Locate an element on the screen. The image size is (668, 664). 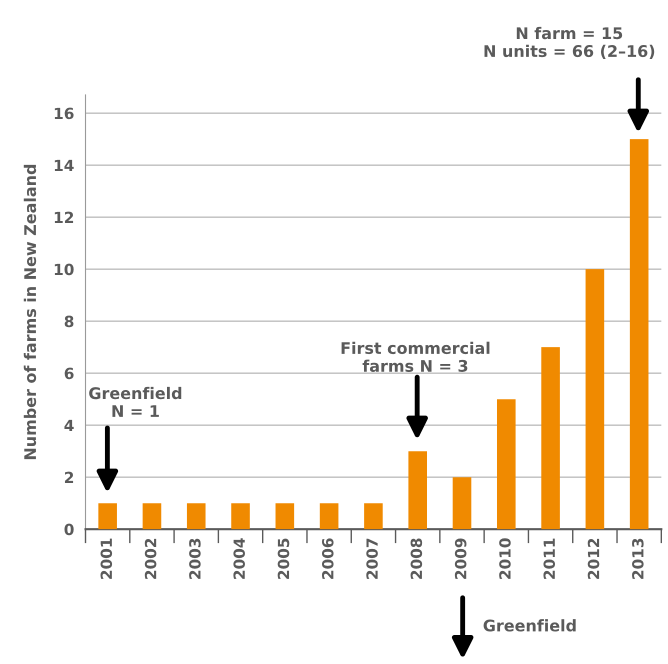
x-tick-label: 2012 is located at coordinates (594, 558).